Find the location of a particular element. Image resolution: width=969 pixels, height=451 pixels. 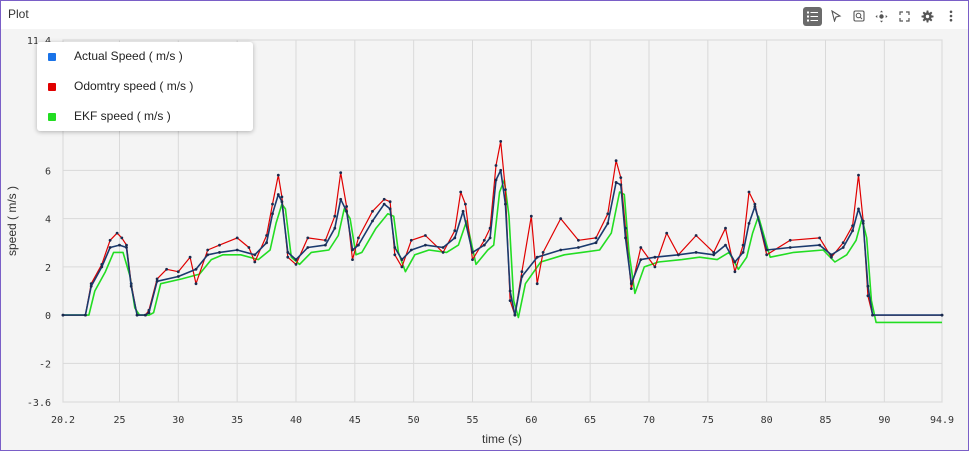

legend-label: Odomtry speed ( m/s ) is located at coordinates (134, 86).